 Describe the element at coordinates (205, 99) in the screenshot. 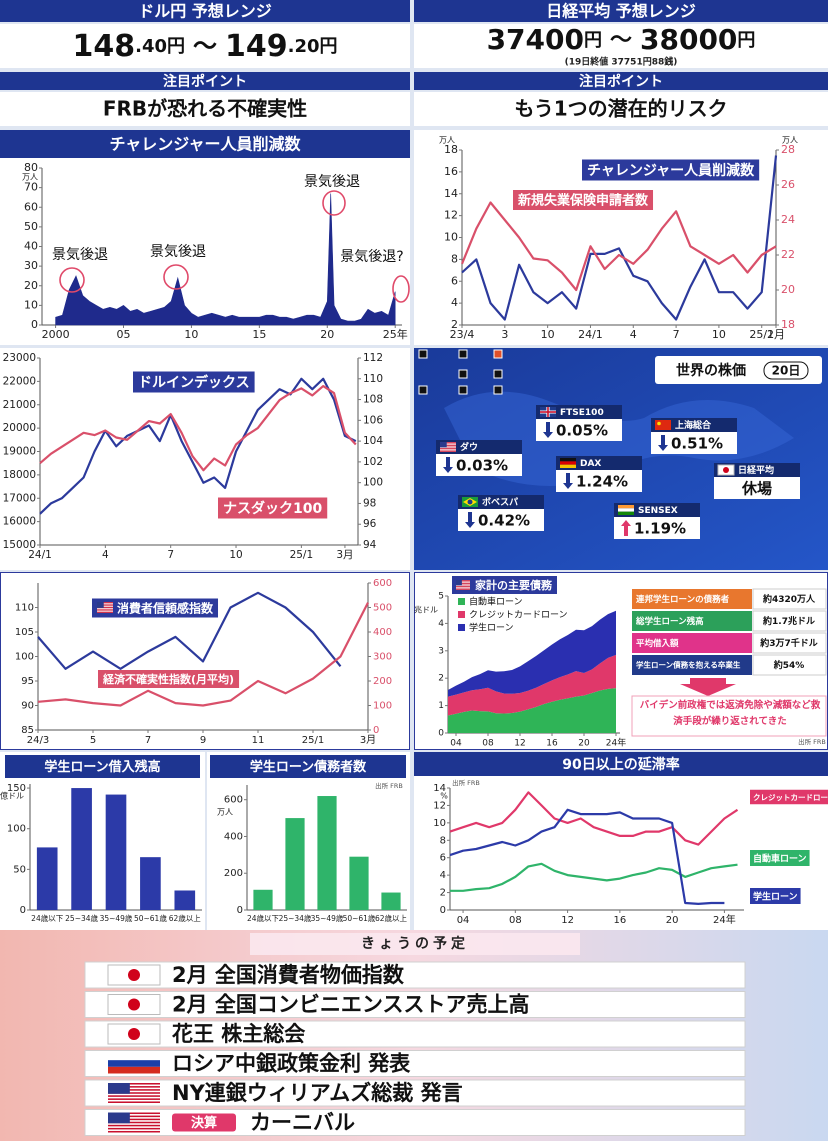

I see `point-panel: 注目ポイント FRBが恐れる不確実性` at that location.